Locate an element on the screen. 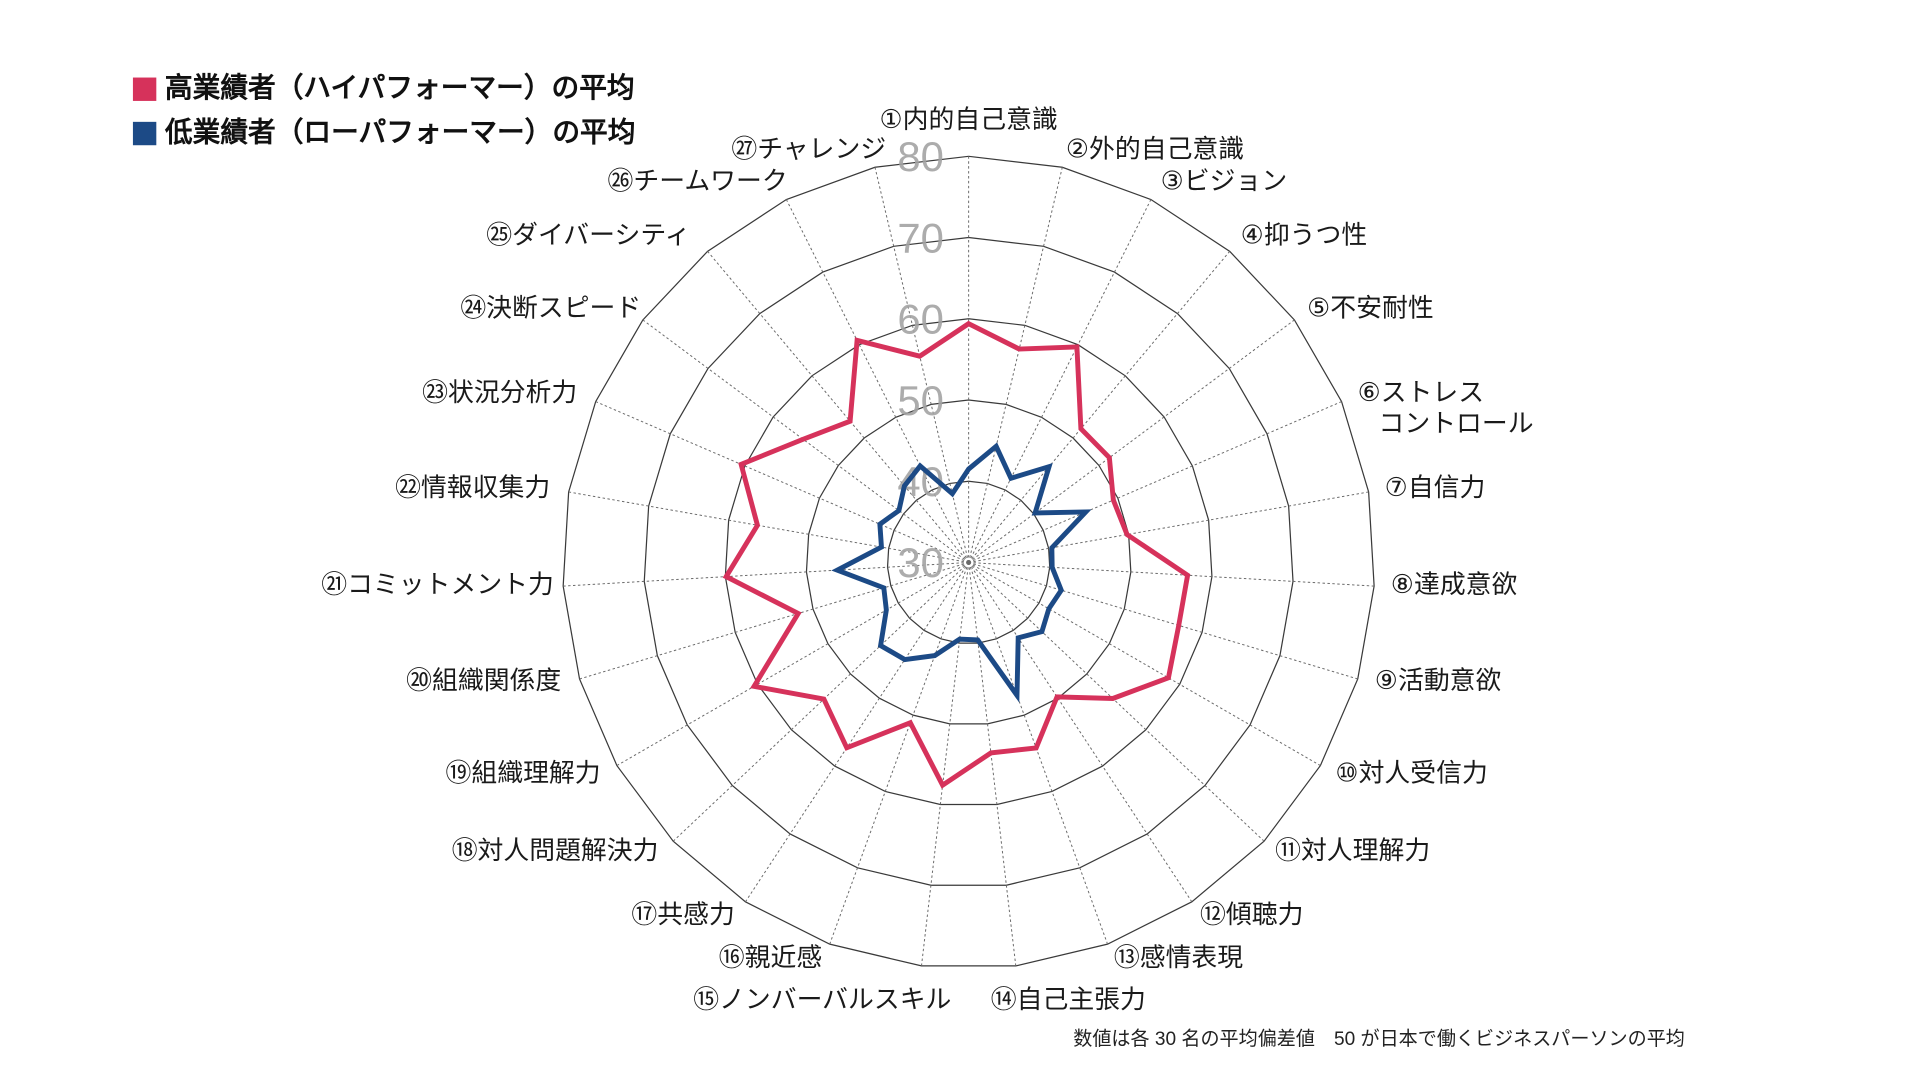  axis-label-13: ⑬感情表現 is located at coordinates (1178, 957).